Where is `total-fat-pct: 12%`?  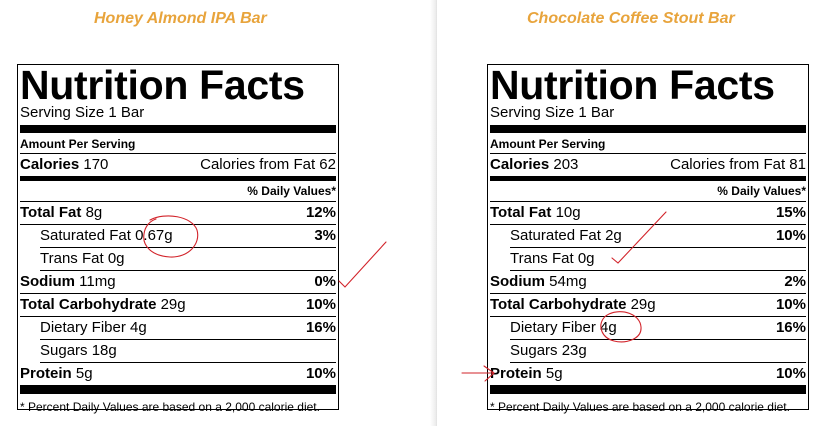 total-fat-pct: 12% is located at coordinates (320, 212).